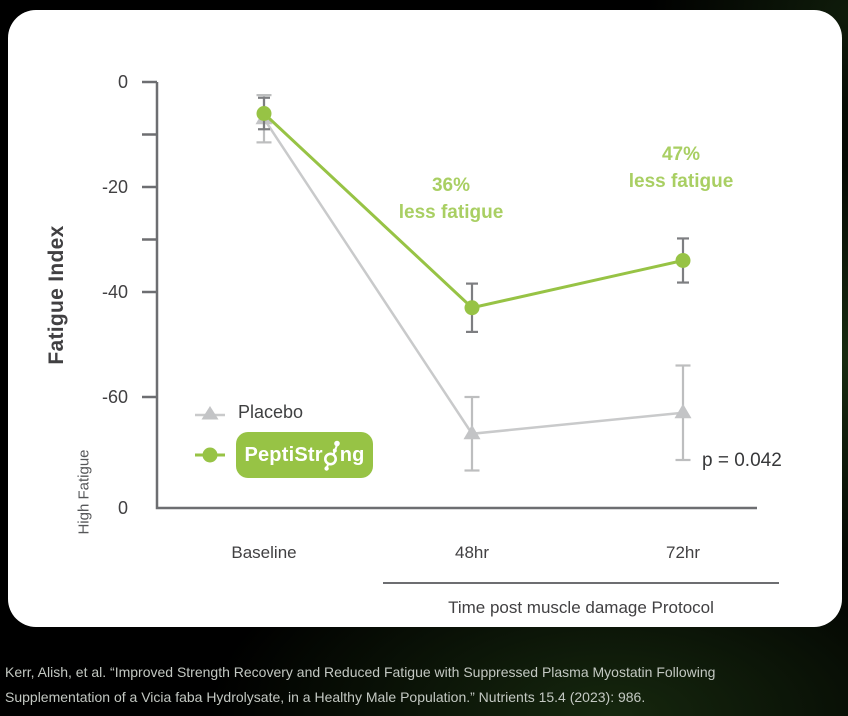  Describe the element at coordinates (681, 181) in the screenshot. I see `annotation-47-line2: less fatigue` at that location.